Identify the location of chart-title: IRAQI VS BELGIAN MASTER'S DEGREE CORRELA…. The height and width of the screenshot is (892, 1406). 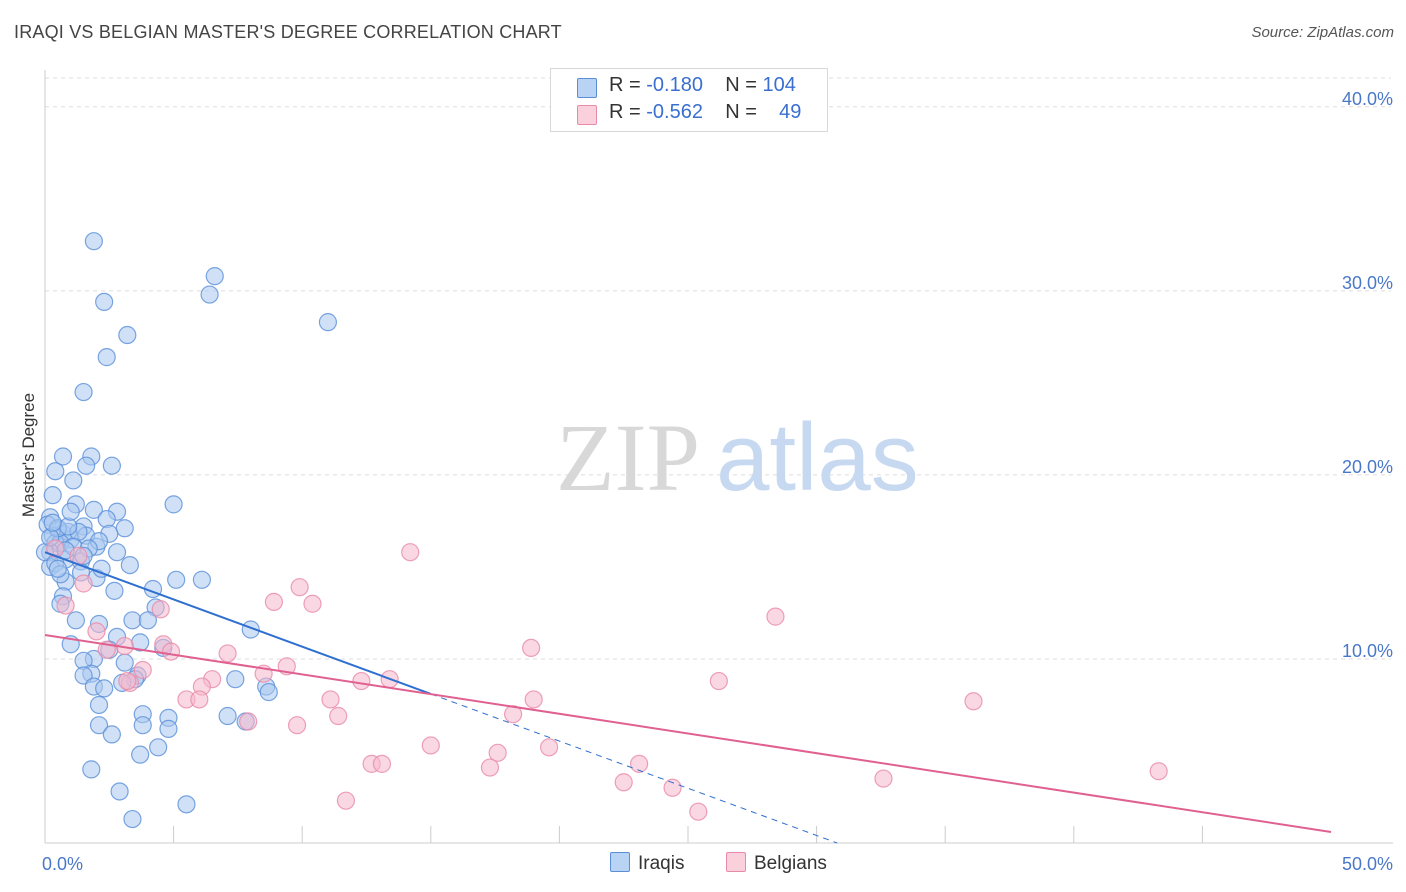
(288, 32).